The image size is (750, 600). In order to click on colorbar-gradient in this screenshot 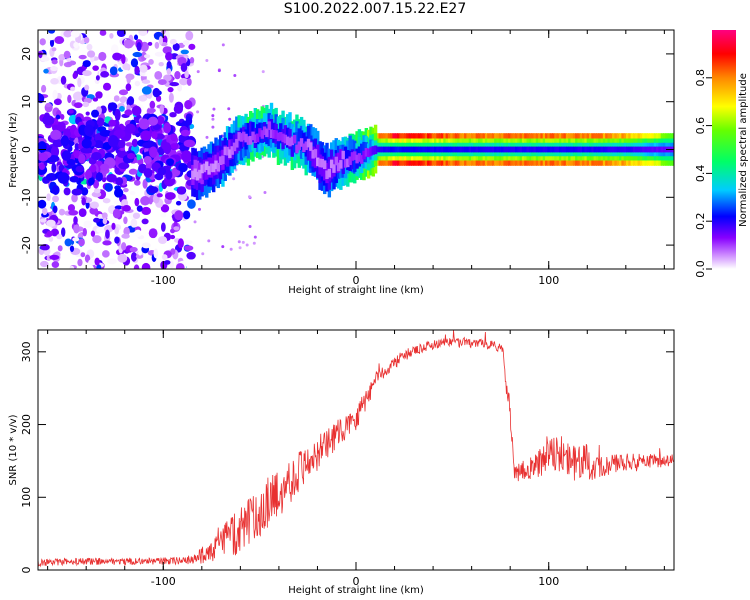, I will do `click(724, 149)`.